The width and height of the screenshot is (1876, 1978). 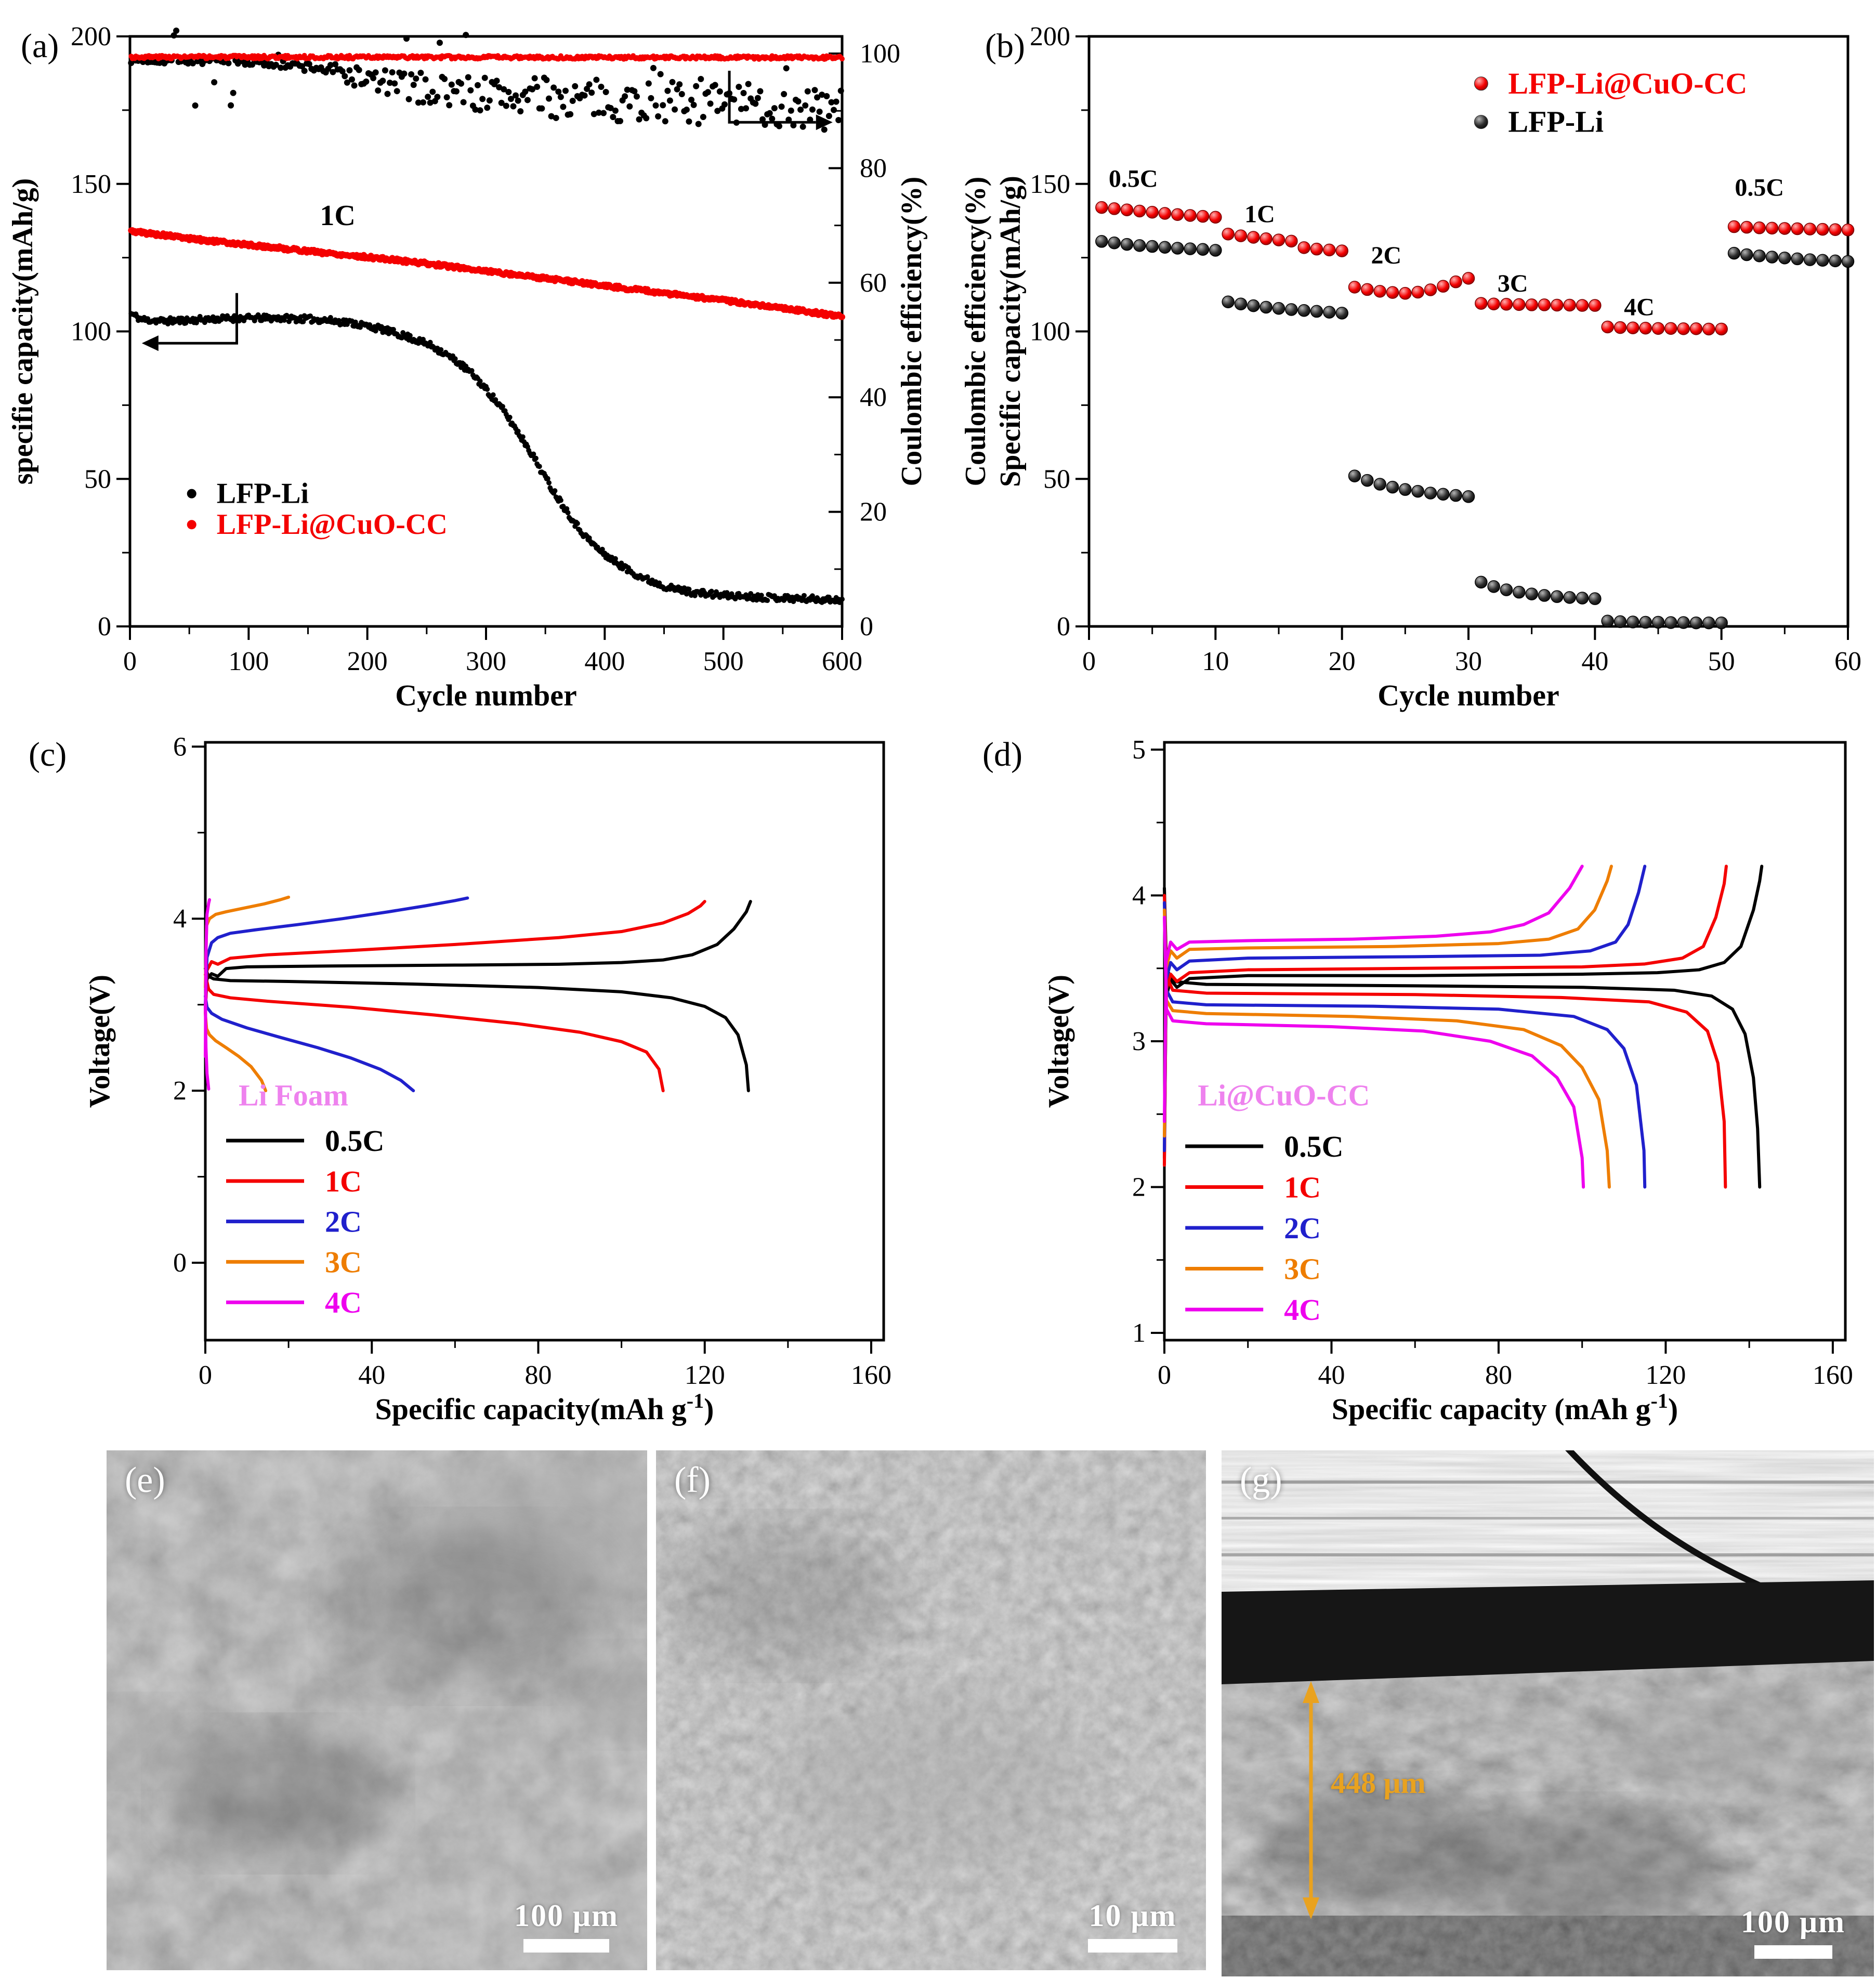 I want to click on y-axis-title: Coulombic efficiency(%), so click(x=977, y=332).